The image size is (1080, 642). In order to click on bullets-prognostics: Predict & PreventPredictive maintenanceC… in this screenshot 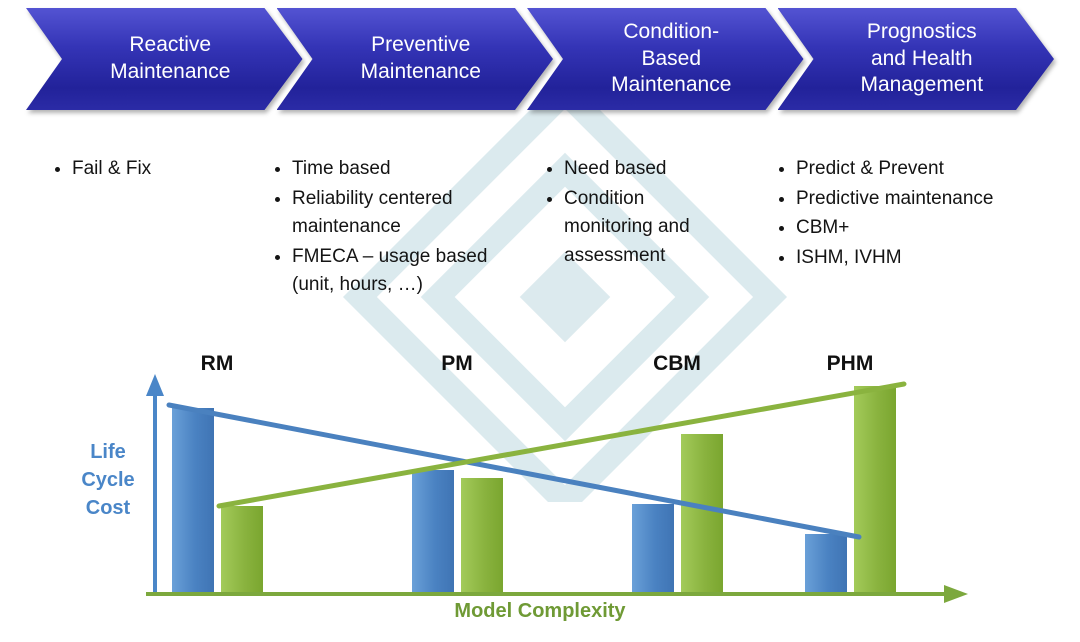, I will do `click(917, 214)`.